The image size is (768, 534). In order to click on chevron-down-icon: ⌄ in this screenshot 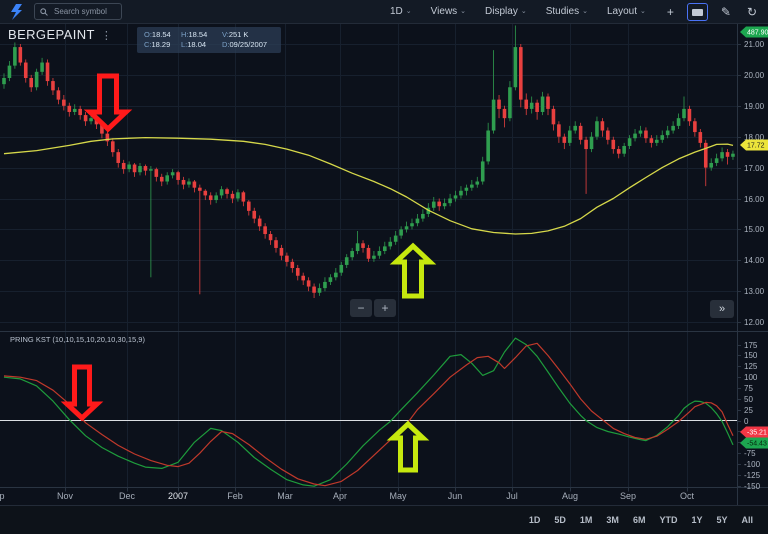, I will do `click(523, 11)`.